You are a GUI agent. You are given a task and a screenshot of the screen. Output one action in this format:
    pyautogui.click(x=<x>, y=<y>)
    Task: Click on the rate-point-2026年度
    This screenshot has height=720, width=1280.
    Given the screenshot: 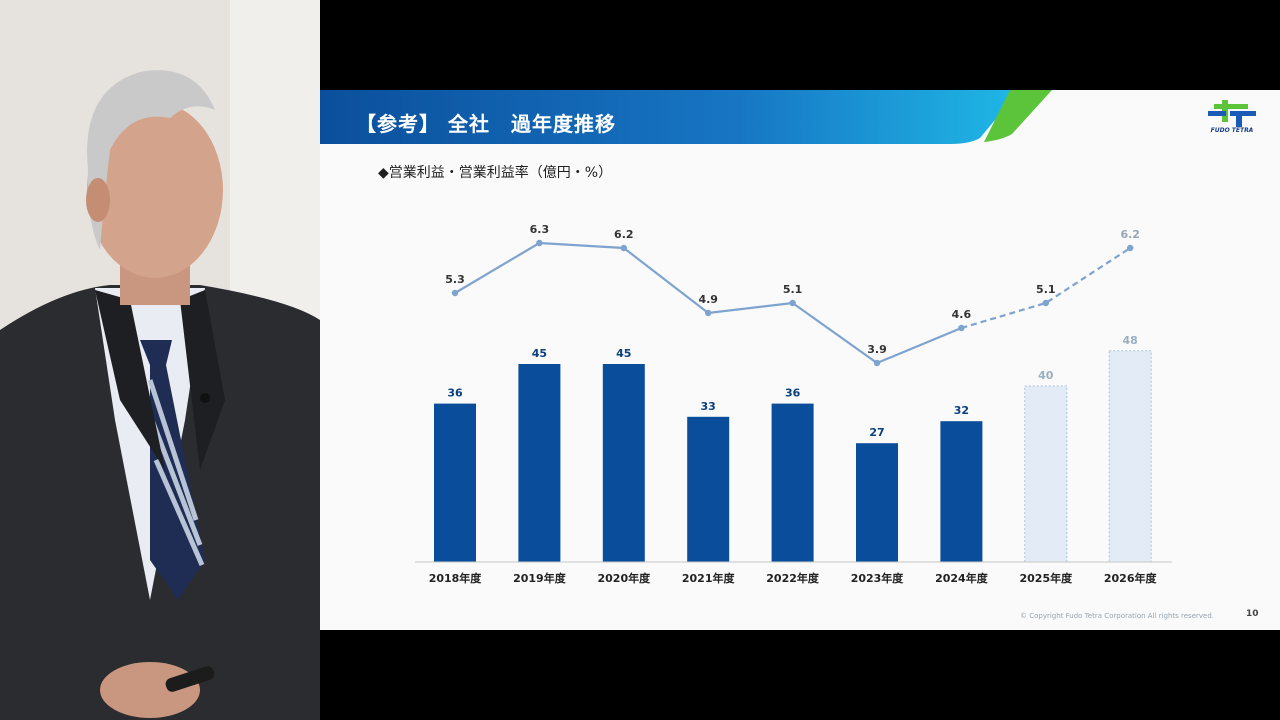 What is the action you would take?
    pyautogui.click(x=1130, y=248)
    